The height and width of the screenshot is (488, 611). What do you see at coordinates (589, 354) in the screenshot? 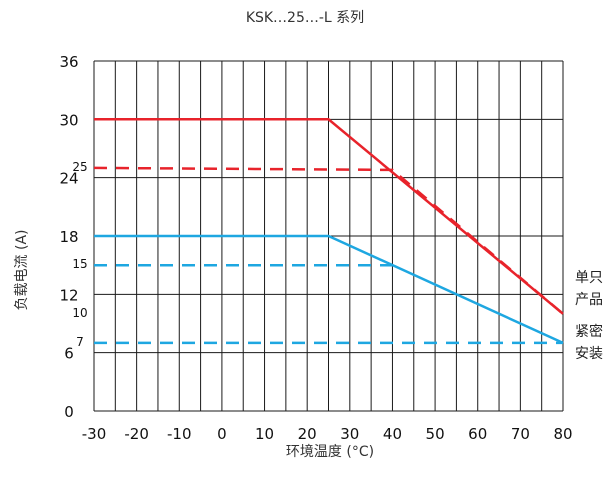
I see `legend-label: 安装` at bounding box center [589, 354].